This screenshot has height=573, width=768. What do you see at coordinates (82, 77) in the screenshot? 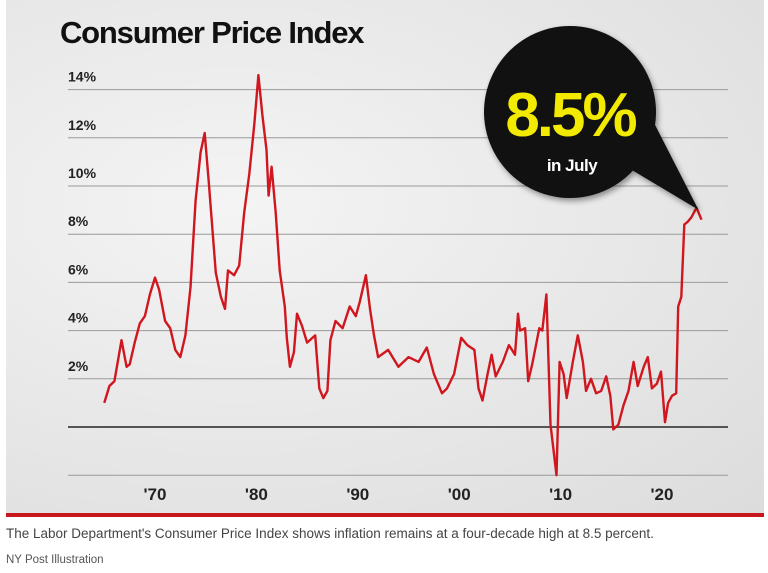
I see `y-tick-label: 14%` at bounding box center [82, 77].